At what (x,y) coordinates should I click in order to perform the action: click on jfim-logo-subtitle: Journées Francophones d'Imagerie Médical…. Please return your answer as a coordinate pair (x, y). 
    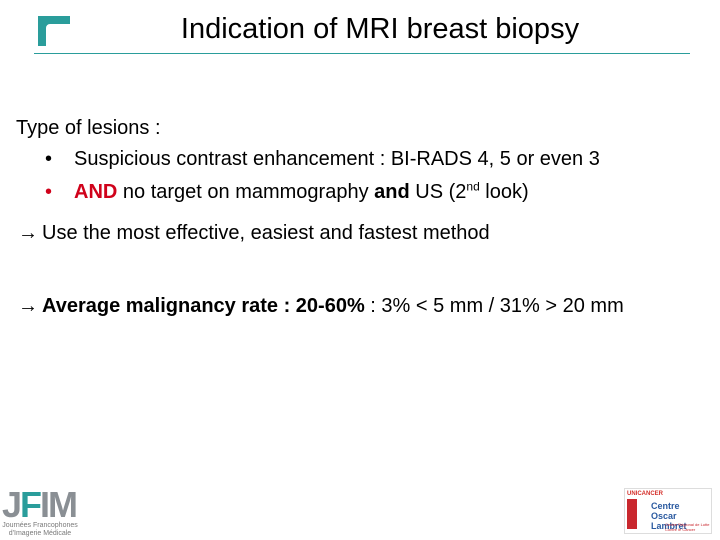
    Looking at the image, I should click on (40, 529).